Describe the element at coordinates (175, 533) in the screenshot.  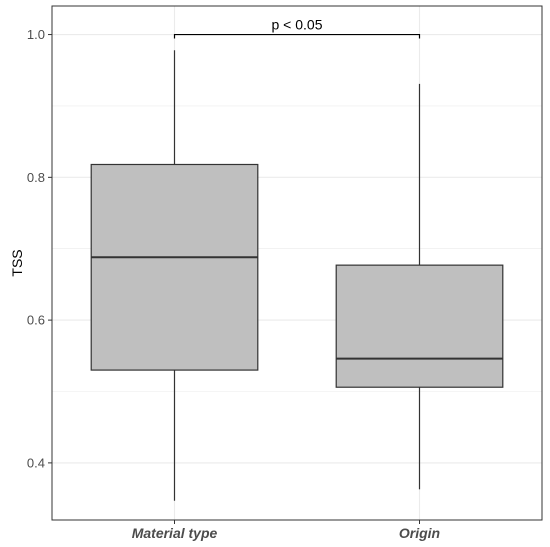
I see `x-tick-label: Material type` at that location.